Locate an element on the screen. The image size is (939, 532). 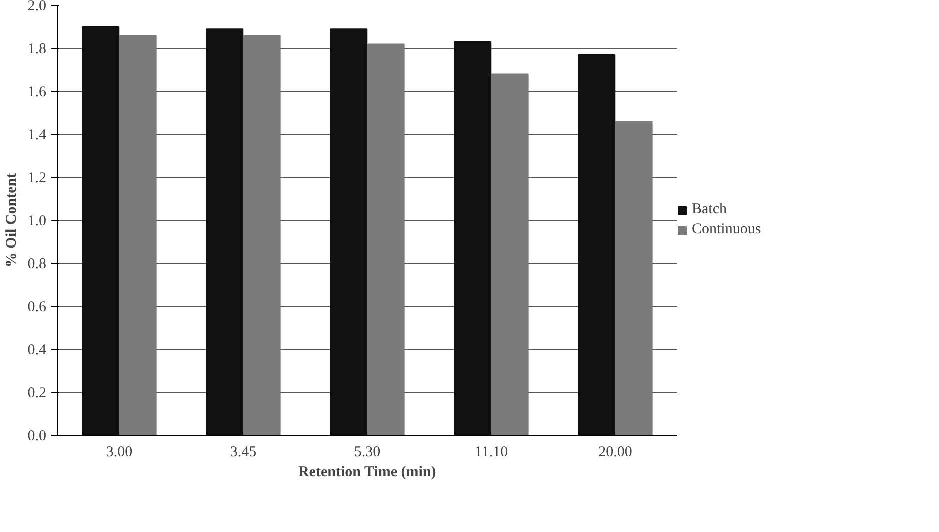
legend-label: Batch is located at coordinates (709, 210).